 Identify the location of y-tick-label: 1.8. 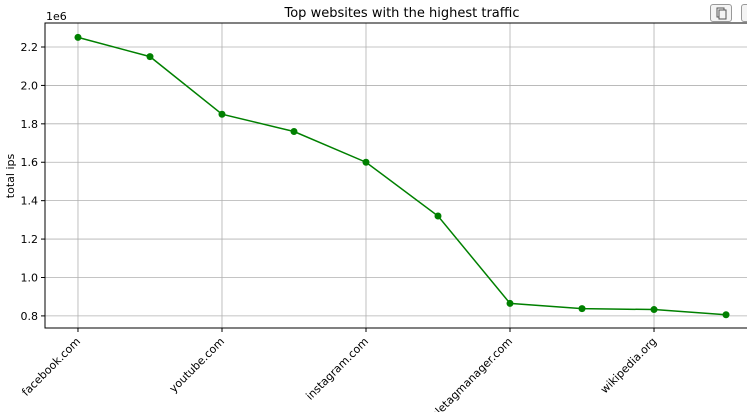
(30, 124).